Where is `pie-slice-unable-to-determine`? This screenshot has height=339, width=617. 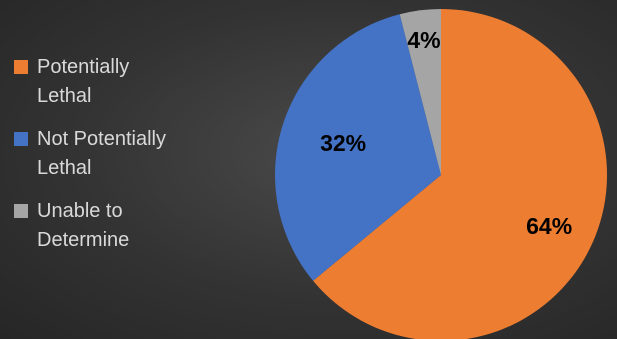
pie-slice-unable-to-determine is located at coordinates (420, 92).